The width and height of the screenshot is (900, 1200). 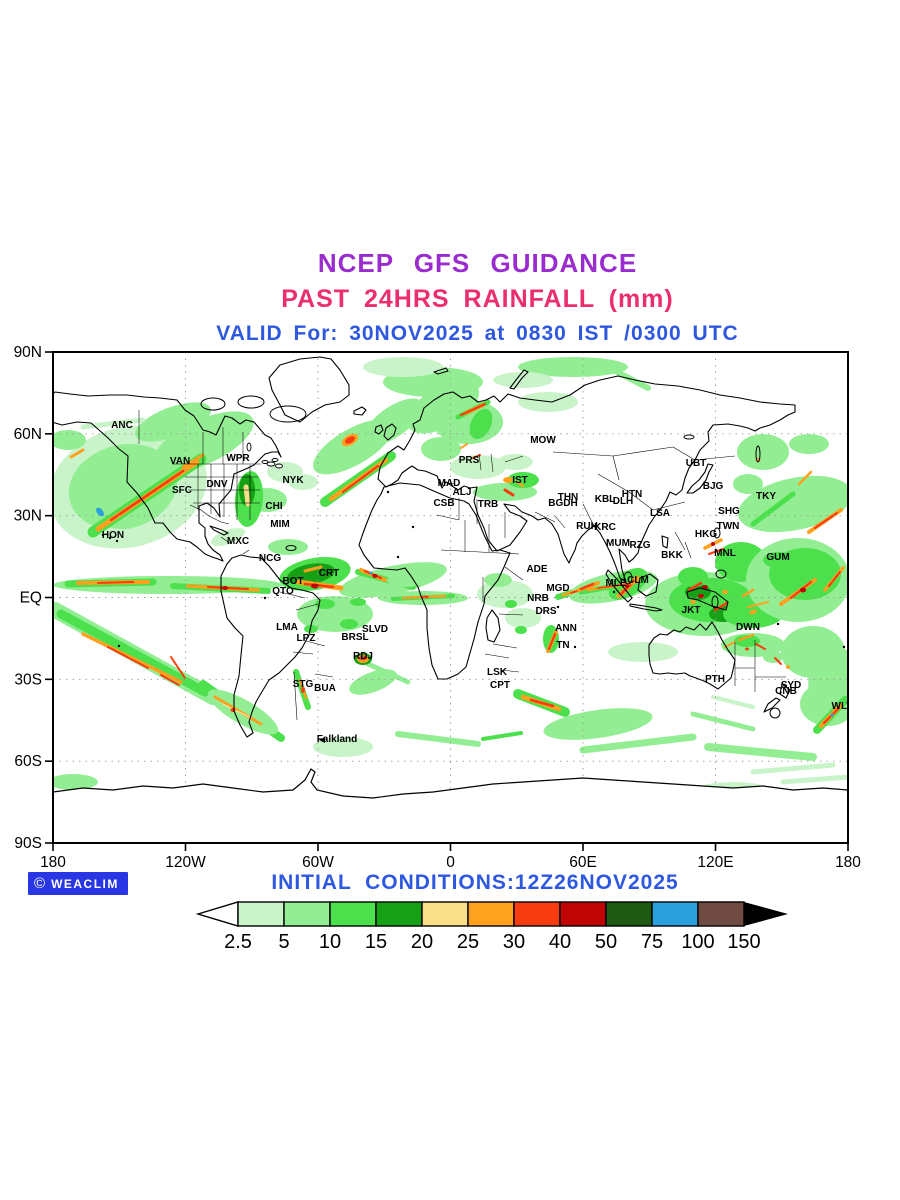 What do you see at coordinates (337, 739) in the screenshot?
I see `city-label: Falkland` at bounding box center [337, 739].